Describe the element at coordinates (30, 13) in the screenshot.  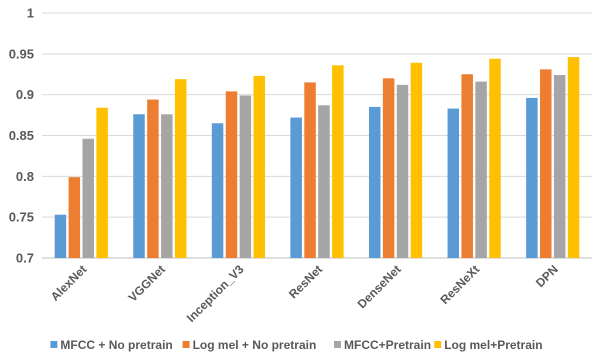
I see `y-tick-label: 1` at that location.